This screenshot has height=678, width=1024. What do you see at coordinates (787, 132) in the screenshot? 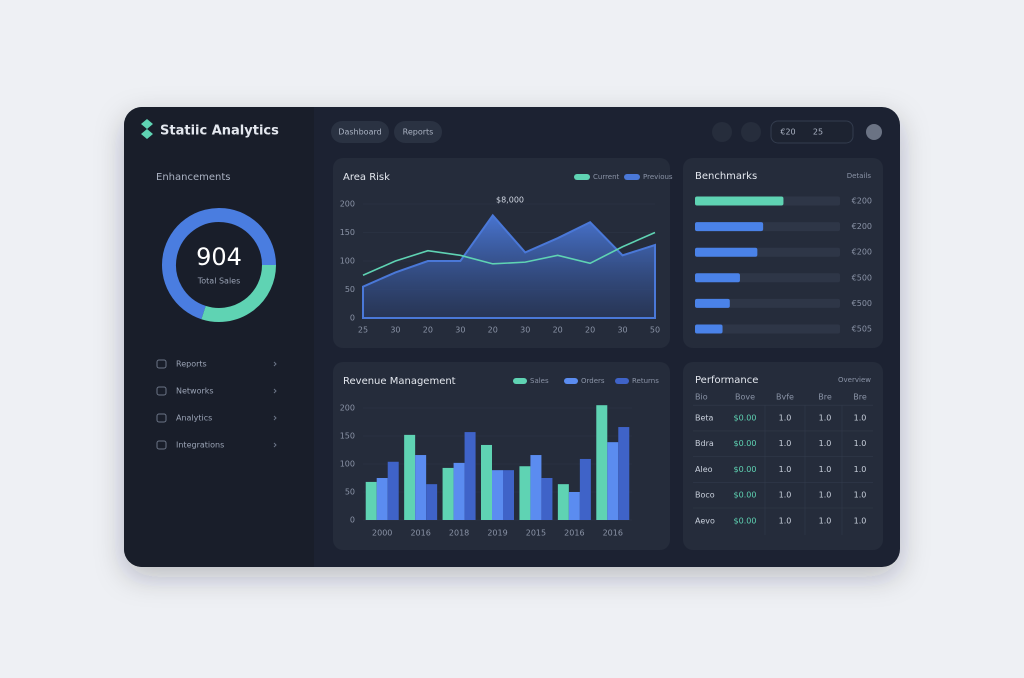
I see `period-label: €20` at bounding box center [787, 132].